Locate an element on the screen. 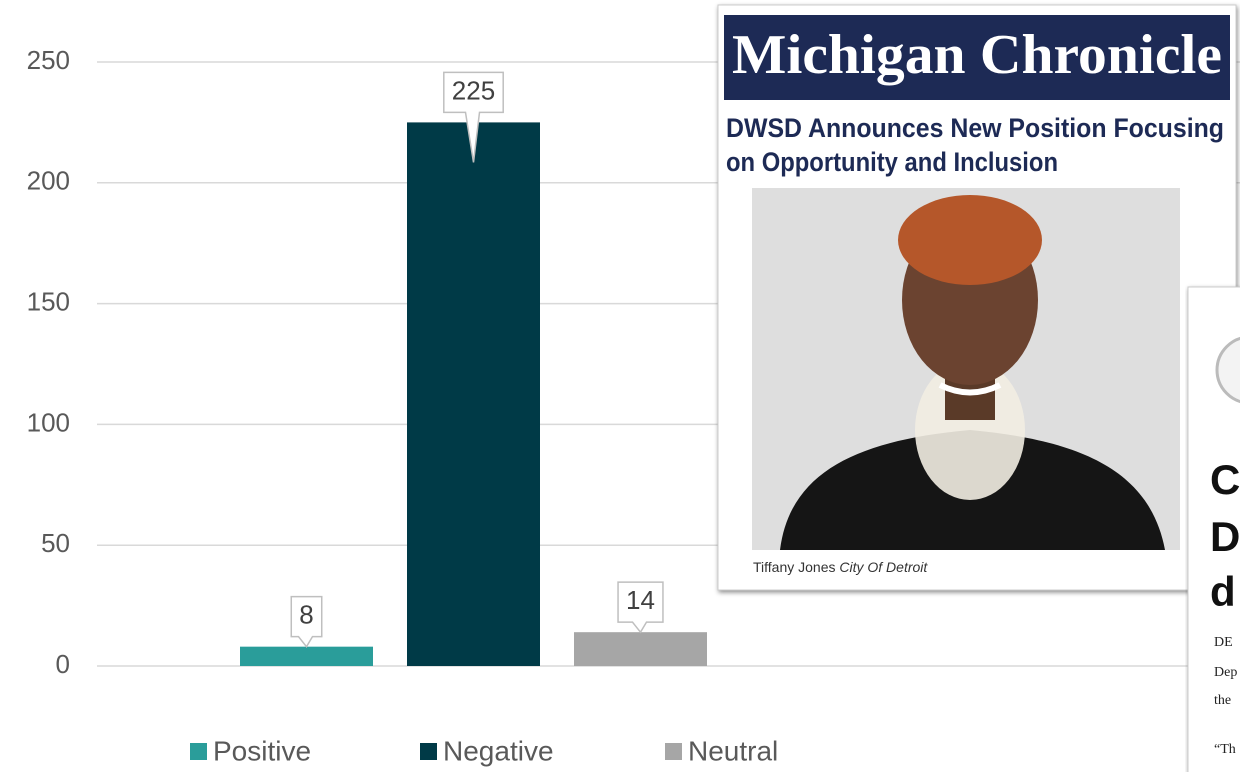  heading: D is located at coordinates (1225, 536).